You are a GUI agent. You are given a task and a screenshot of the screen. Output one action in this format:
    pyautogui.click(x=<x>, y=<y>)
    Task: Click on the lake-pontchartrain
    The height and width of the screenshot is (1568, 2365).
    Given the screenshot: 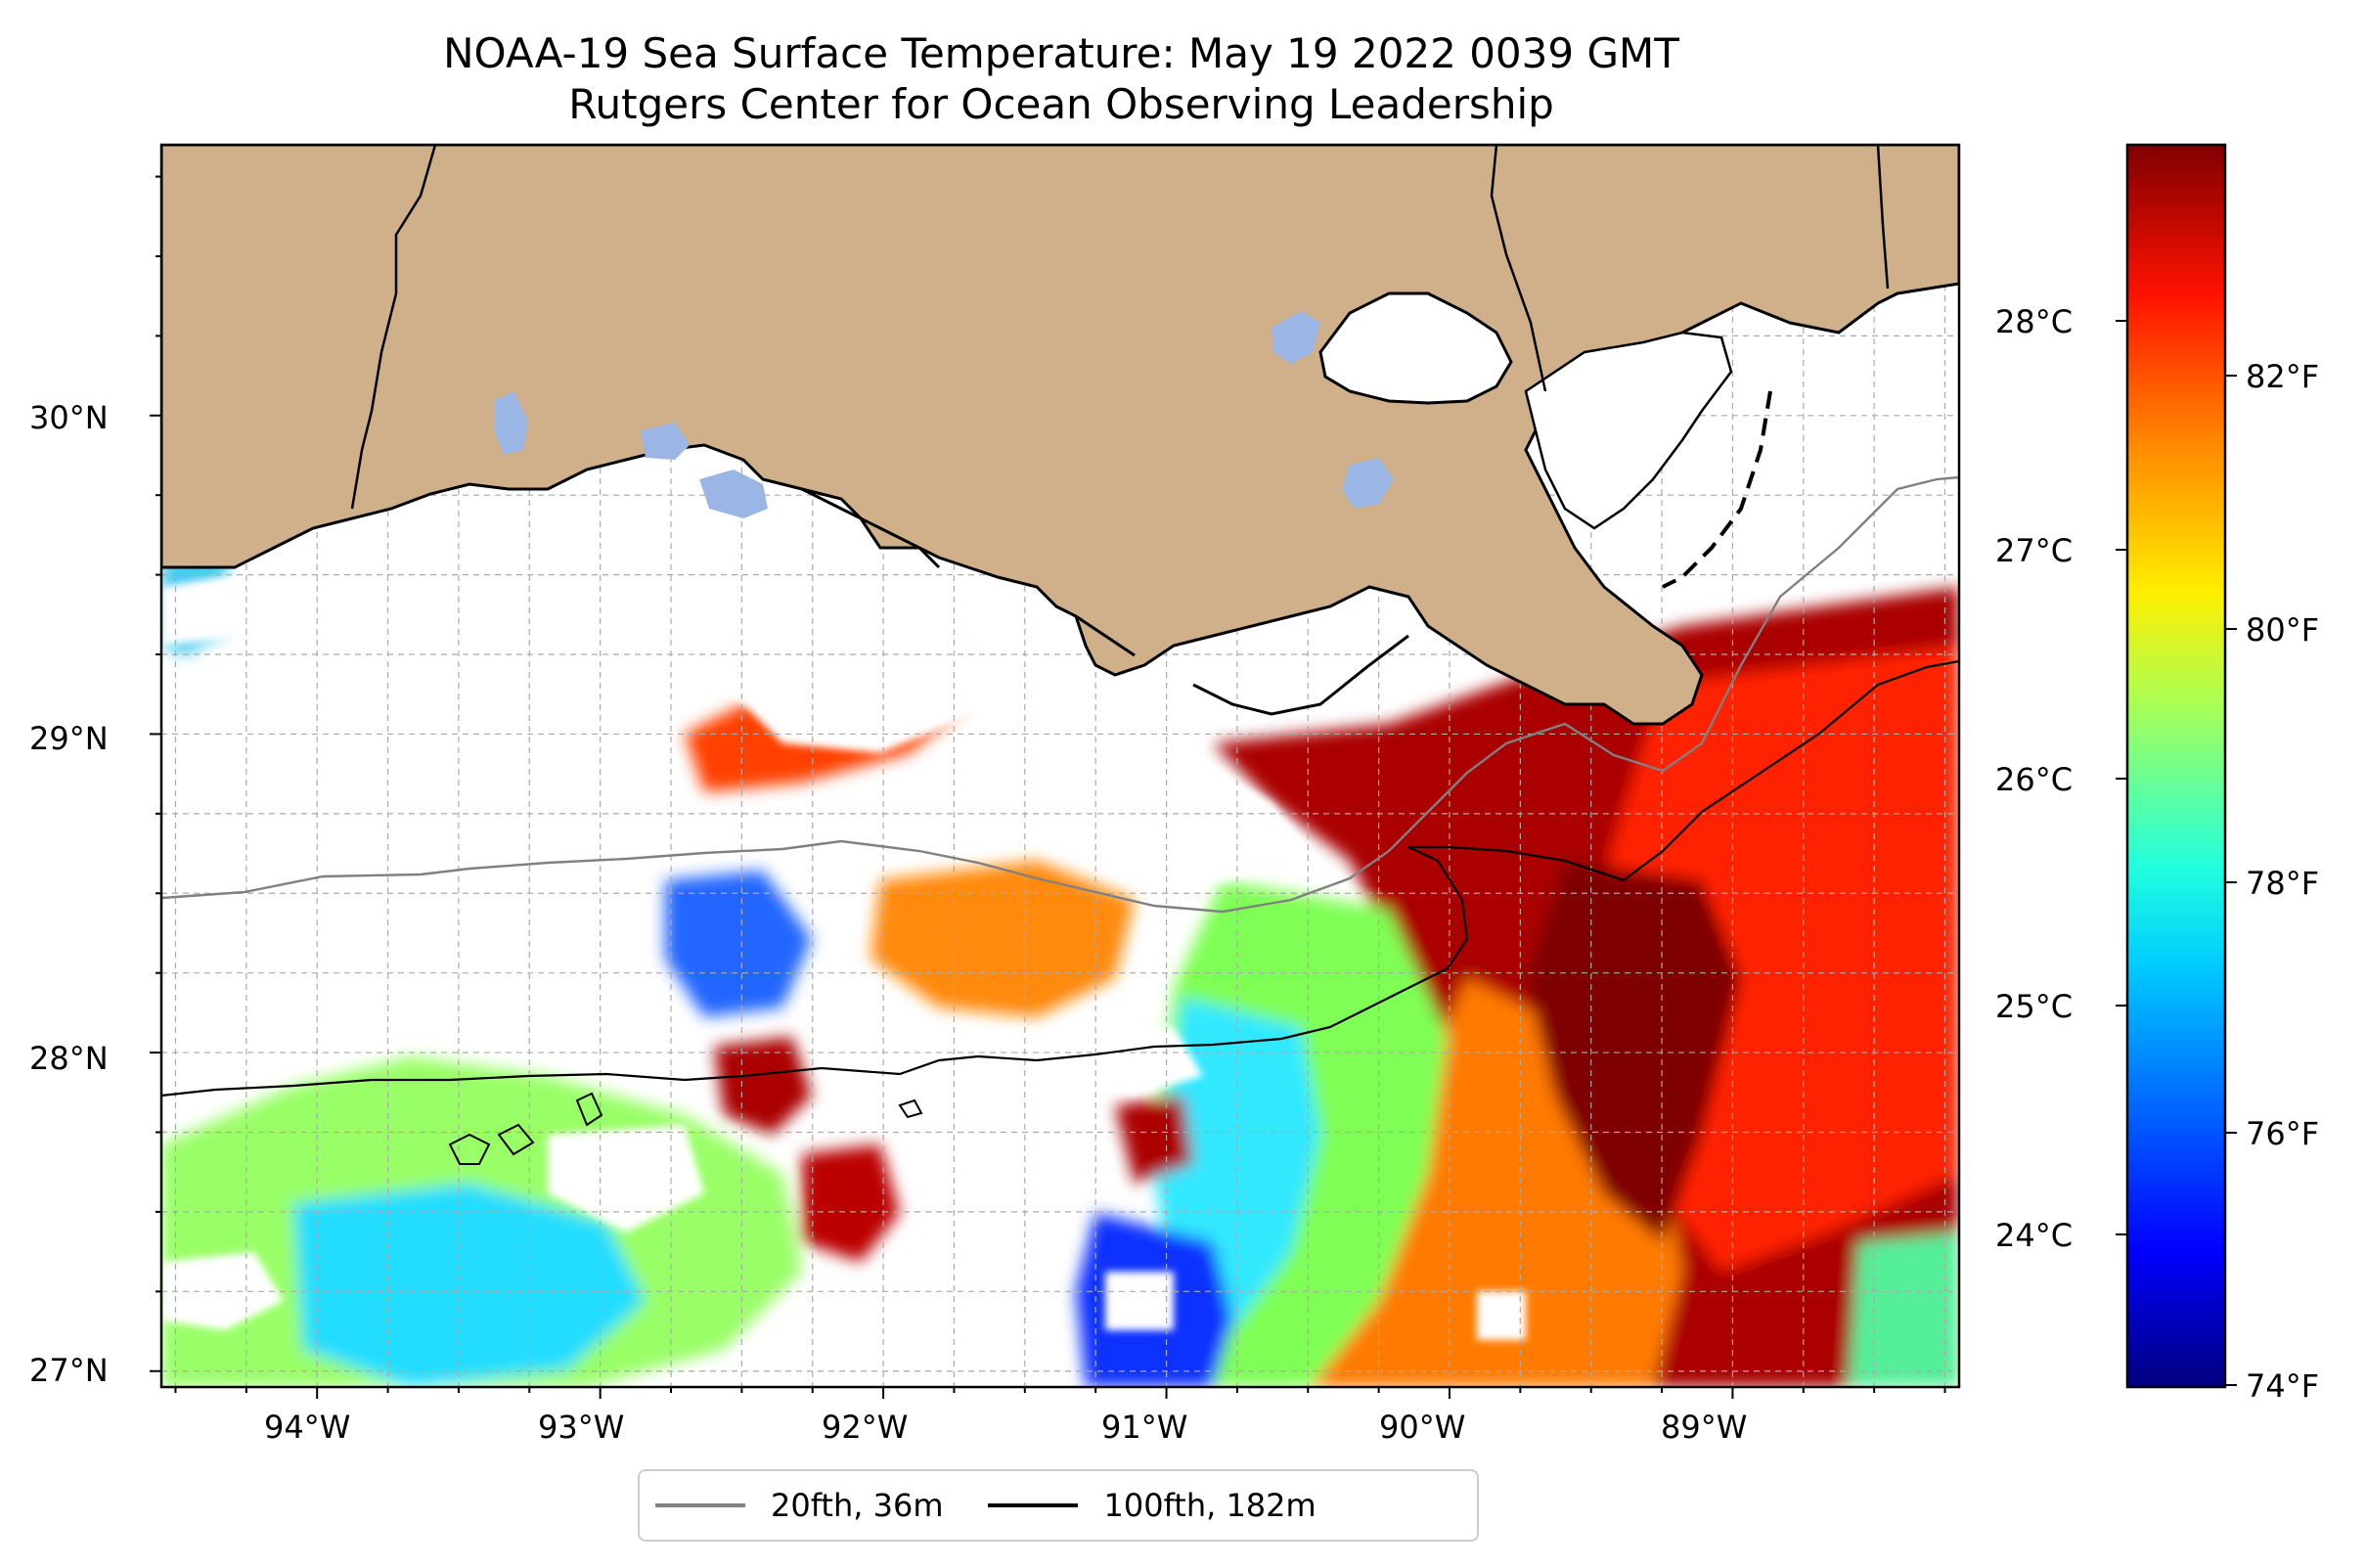 What is the action you would take?
    pyautogui.click(x=1415, y=348)
    